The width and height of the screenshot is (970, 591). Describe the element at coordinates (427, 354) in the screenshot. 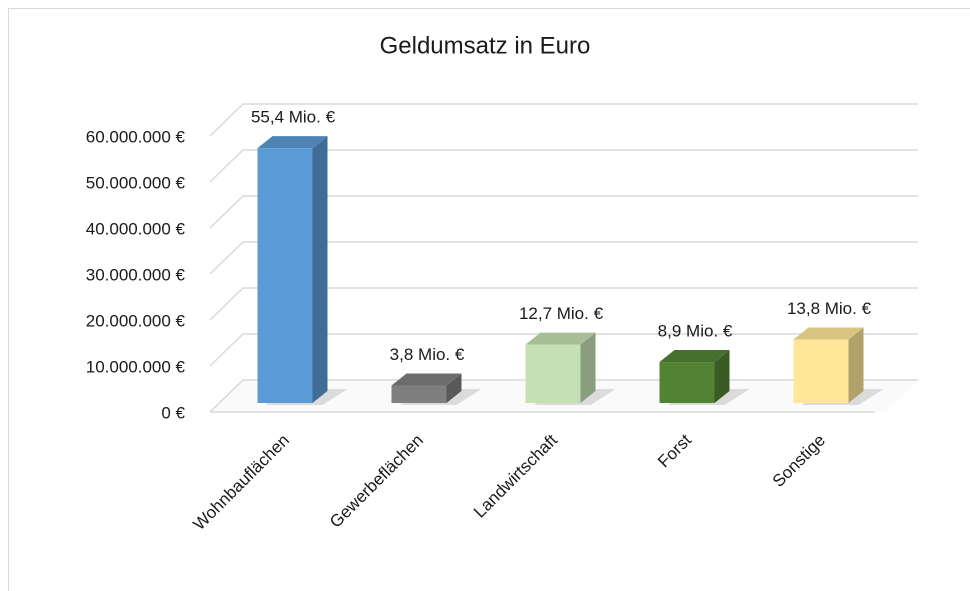

I see `value-label: 3,8 Mio. €` at that location.